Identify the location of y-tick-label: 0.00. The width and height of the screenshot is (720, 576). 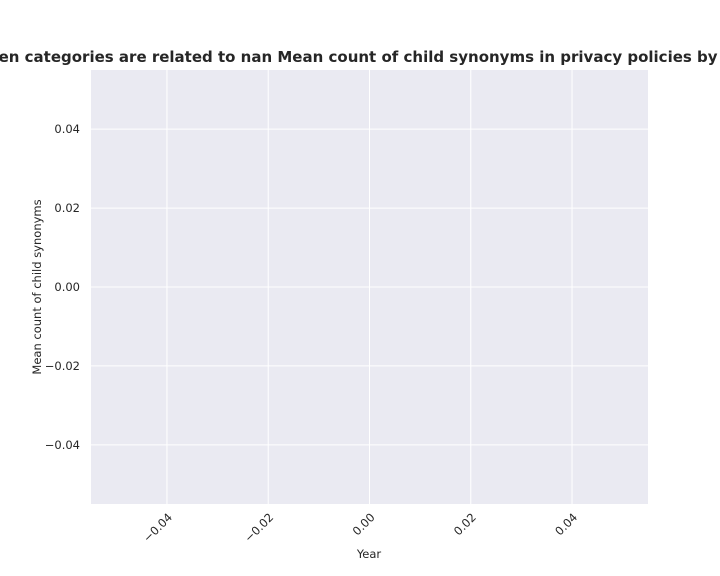
(67, 287).